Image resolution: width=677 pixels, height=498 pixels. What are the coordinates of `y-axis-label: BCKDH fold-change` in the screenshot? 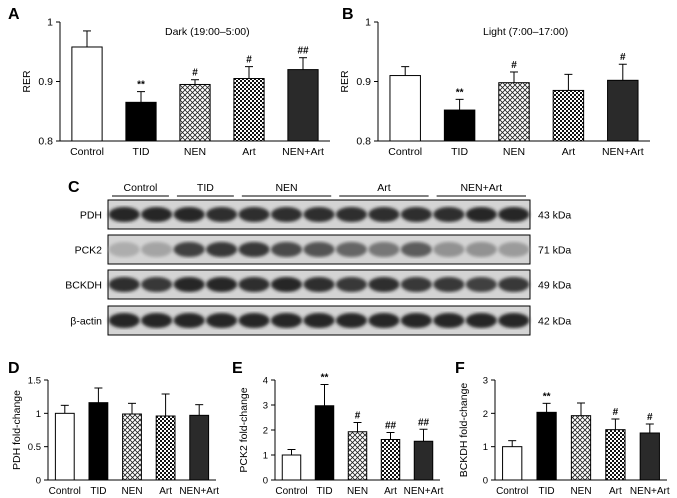 It's located at (464, 430).